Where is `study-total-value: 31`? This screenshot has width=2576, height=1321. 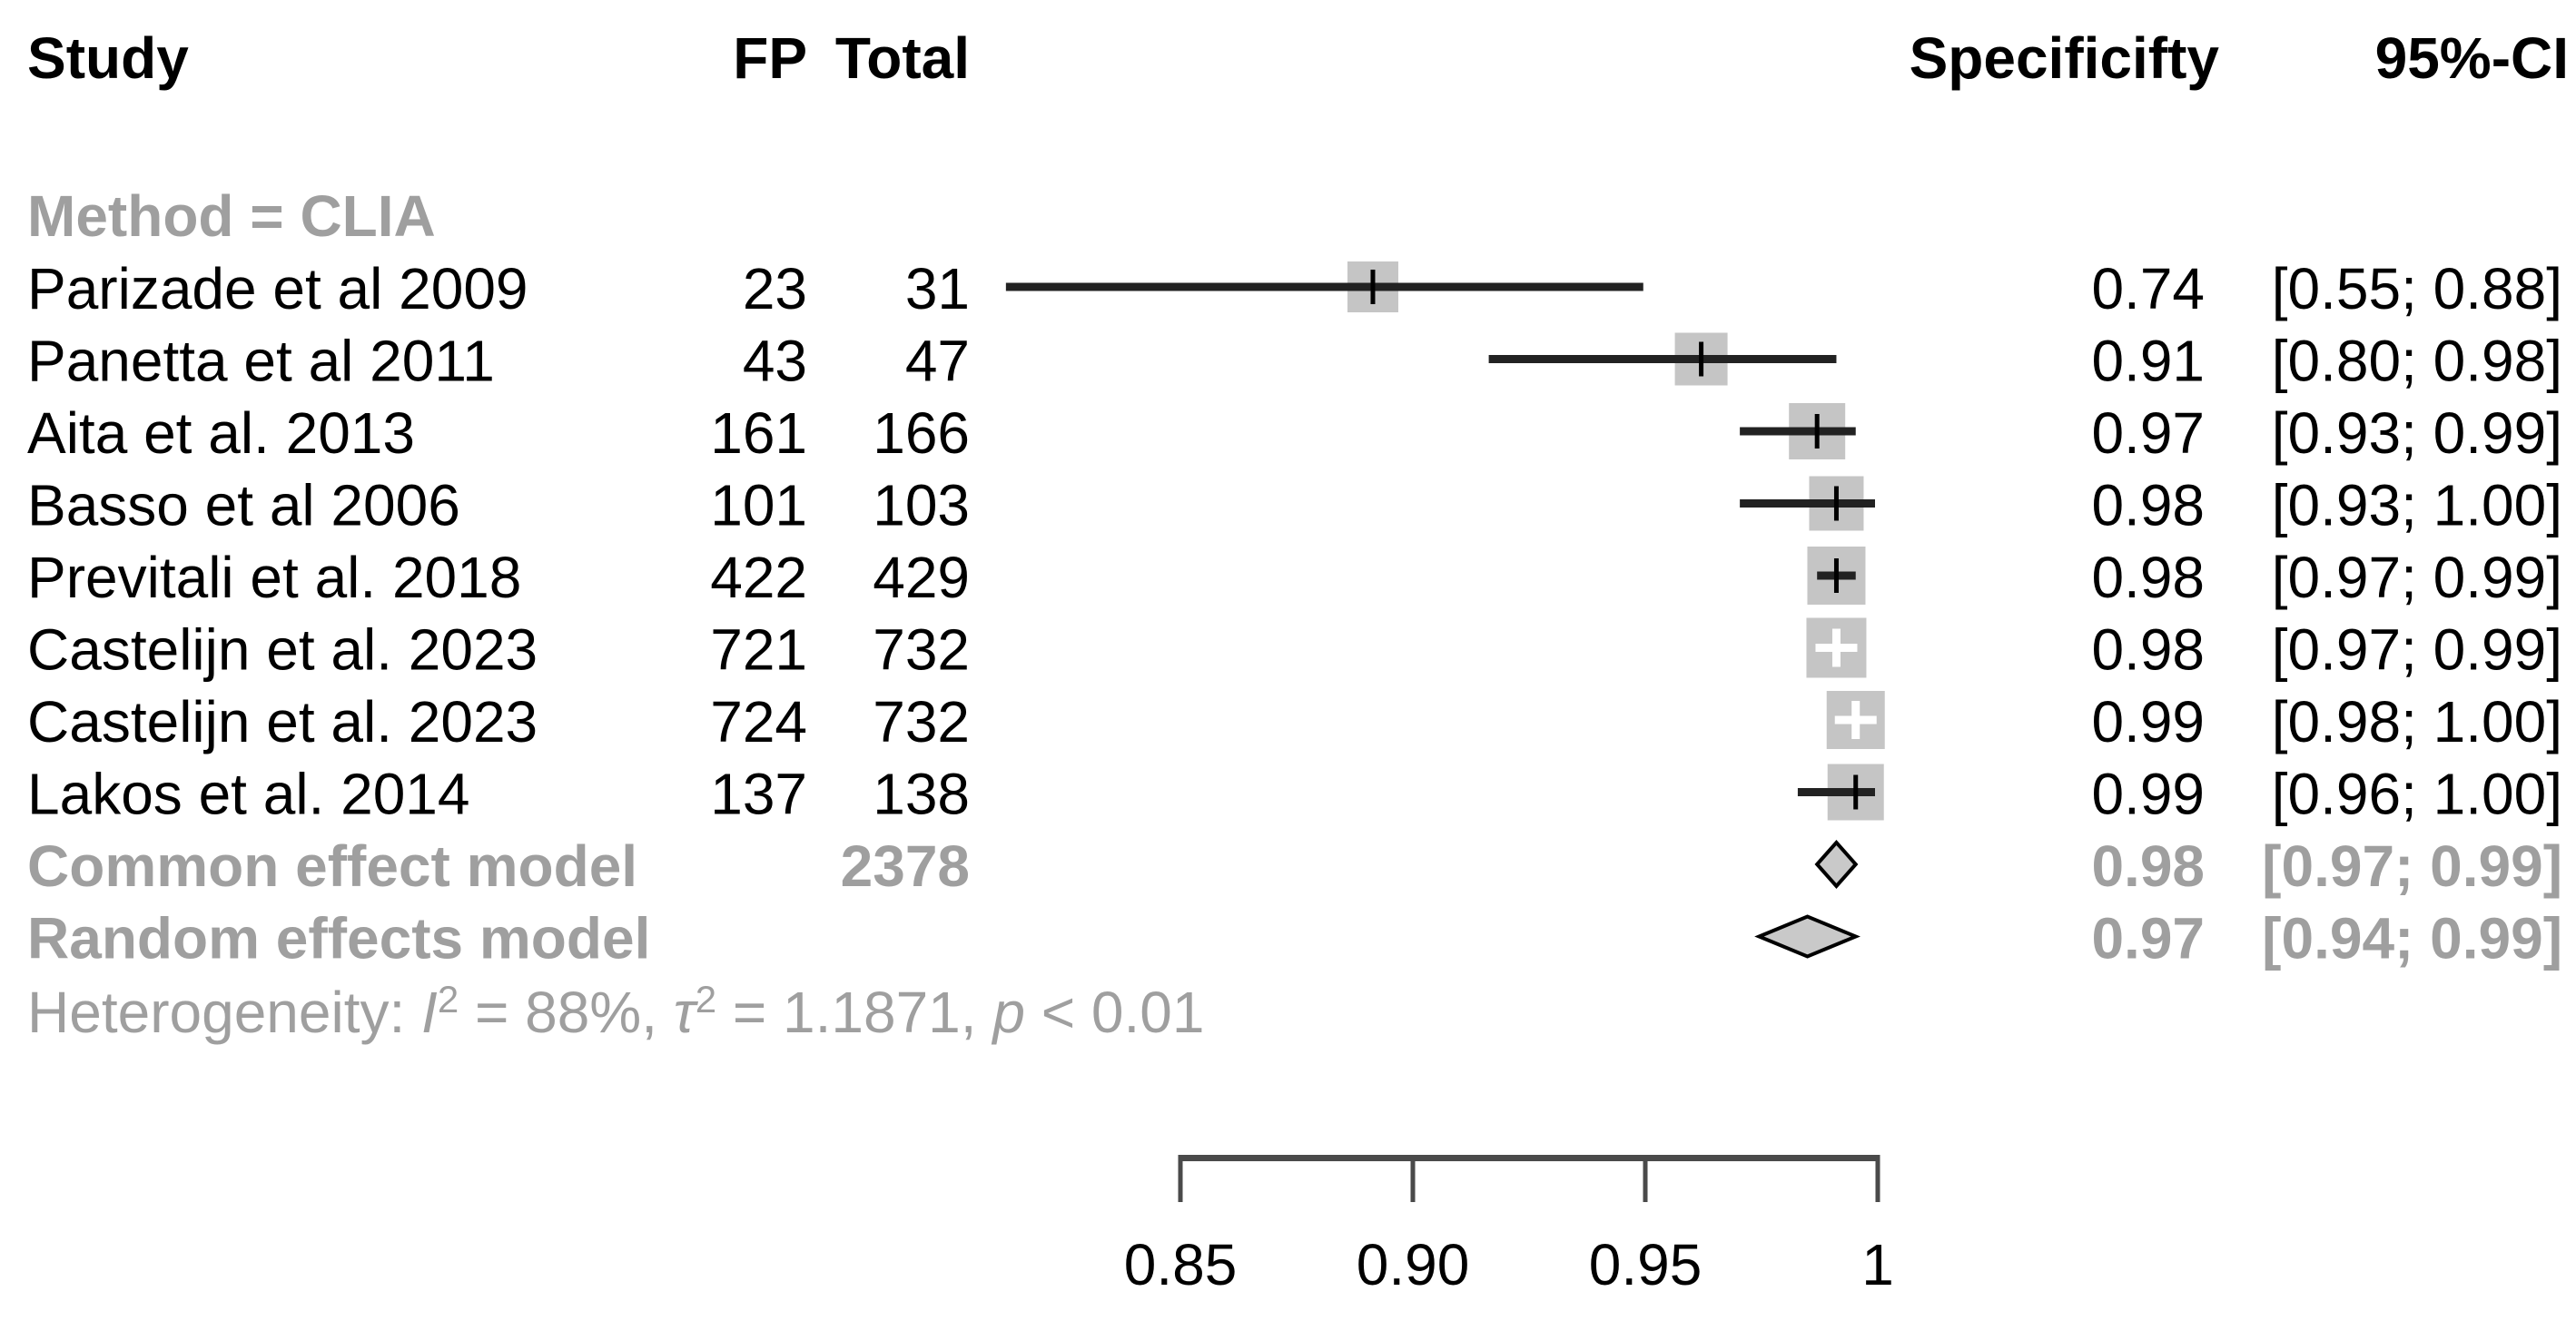
study-total-value: 31 is located at coordinates (937, 288).